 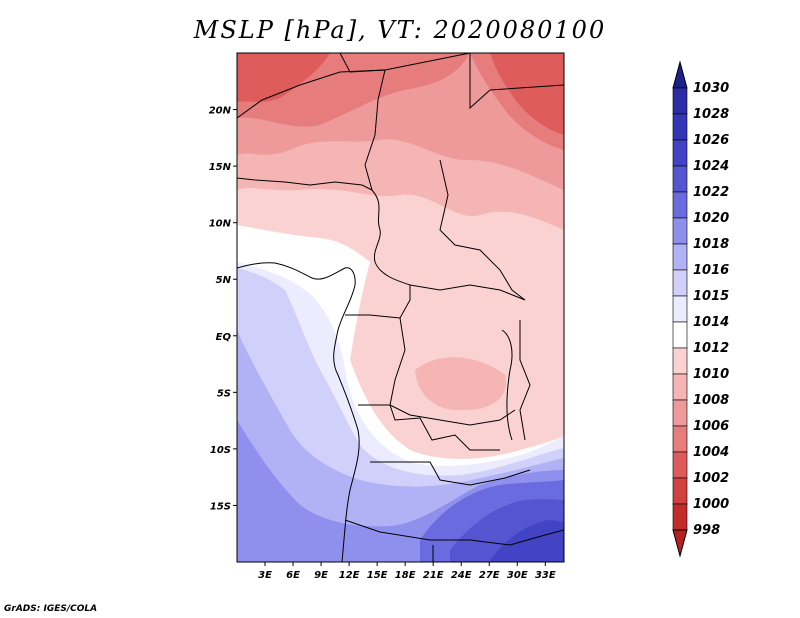 What do you see at coordinates (507, 385) in the screenshot?
I see `great-lakes-lines` at bounding box center [507, 385].